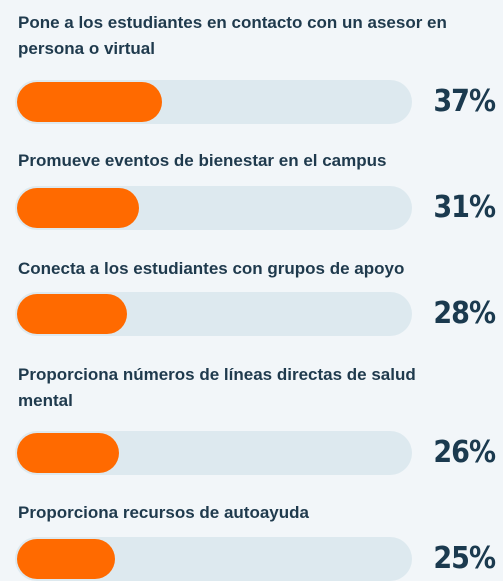  What do you see at coordinates (163, 512) in the screenshot?
I see `category-label: Proporciona recursos de autoayuda` at bounding box center [163, 512].